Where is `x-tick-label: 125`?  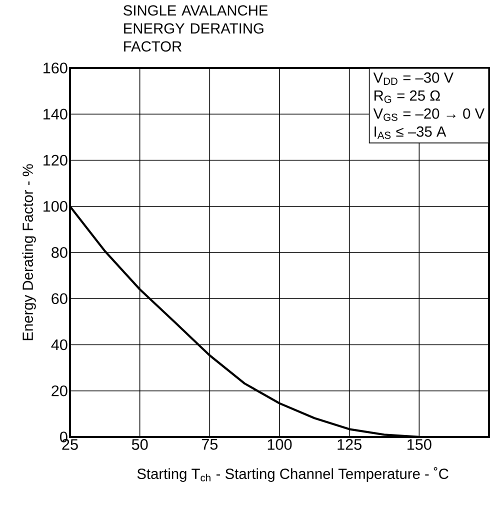 x-tick-label: 125 is located at coordinates (350, 444).